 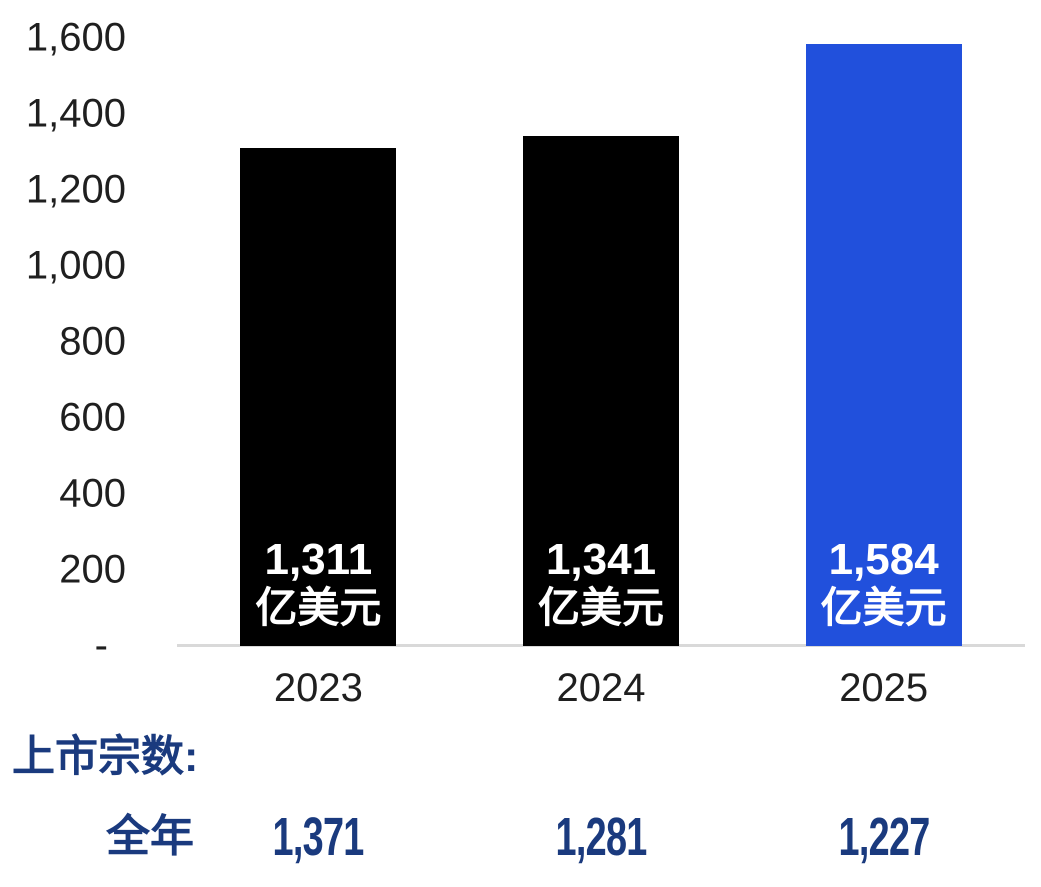 I want to click on listings-count-number: 1,281, so click(x=601, y=837).